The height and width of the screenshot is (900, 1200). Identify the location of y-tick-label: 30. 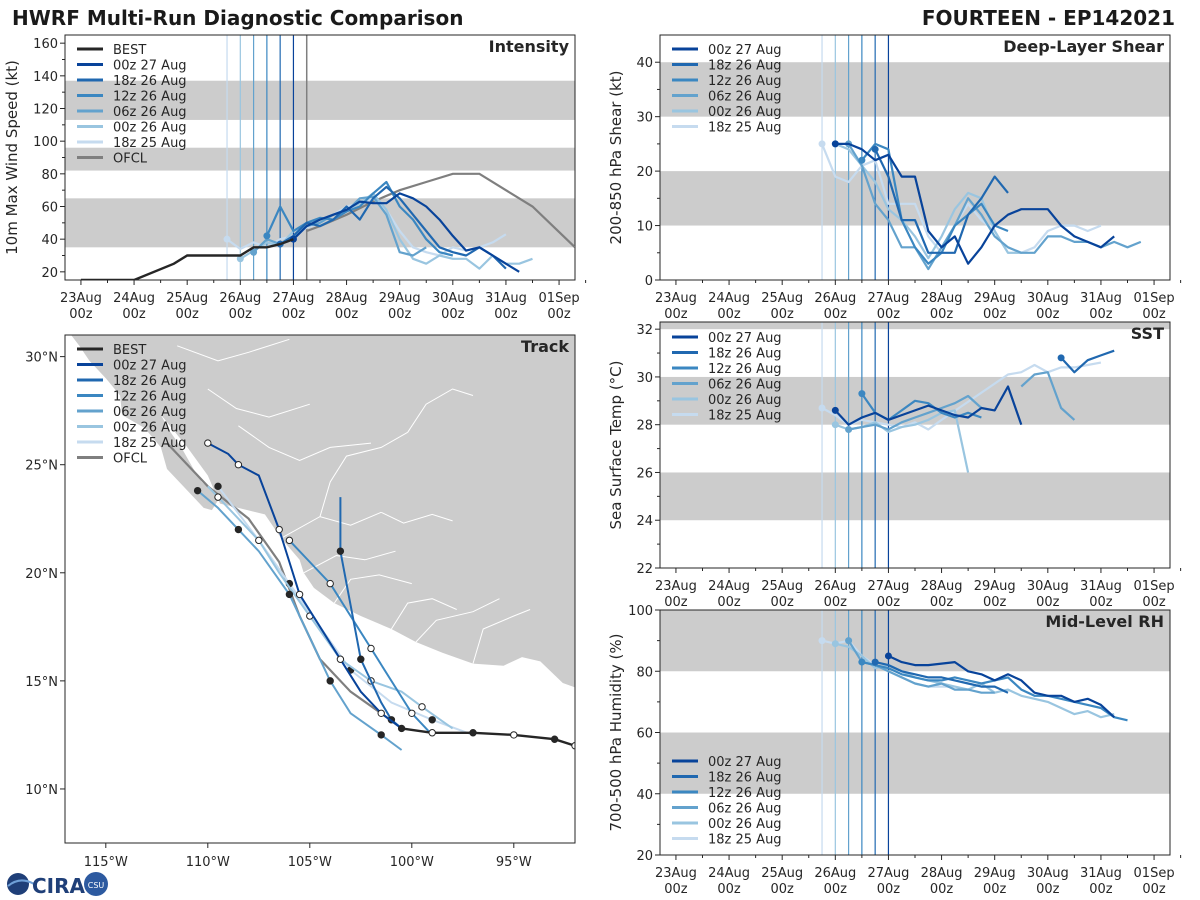
(644, 378).